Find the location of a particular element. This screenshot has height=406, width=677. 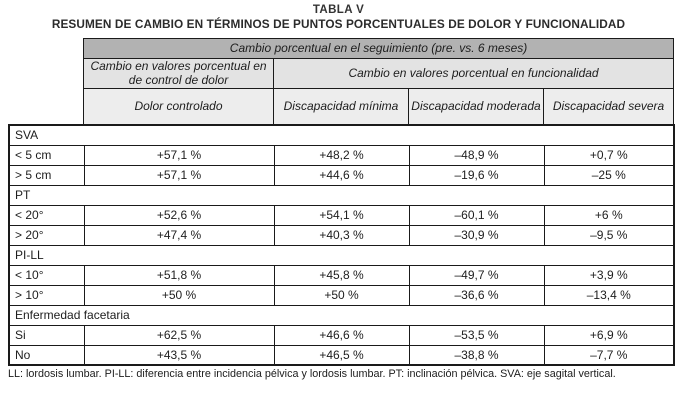

data-row: > 20° +47,4 % +40,3 % –30,9 % –9,5 % is located at coordinates (341, 235).